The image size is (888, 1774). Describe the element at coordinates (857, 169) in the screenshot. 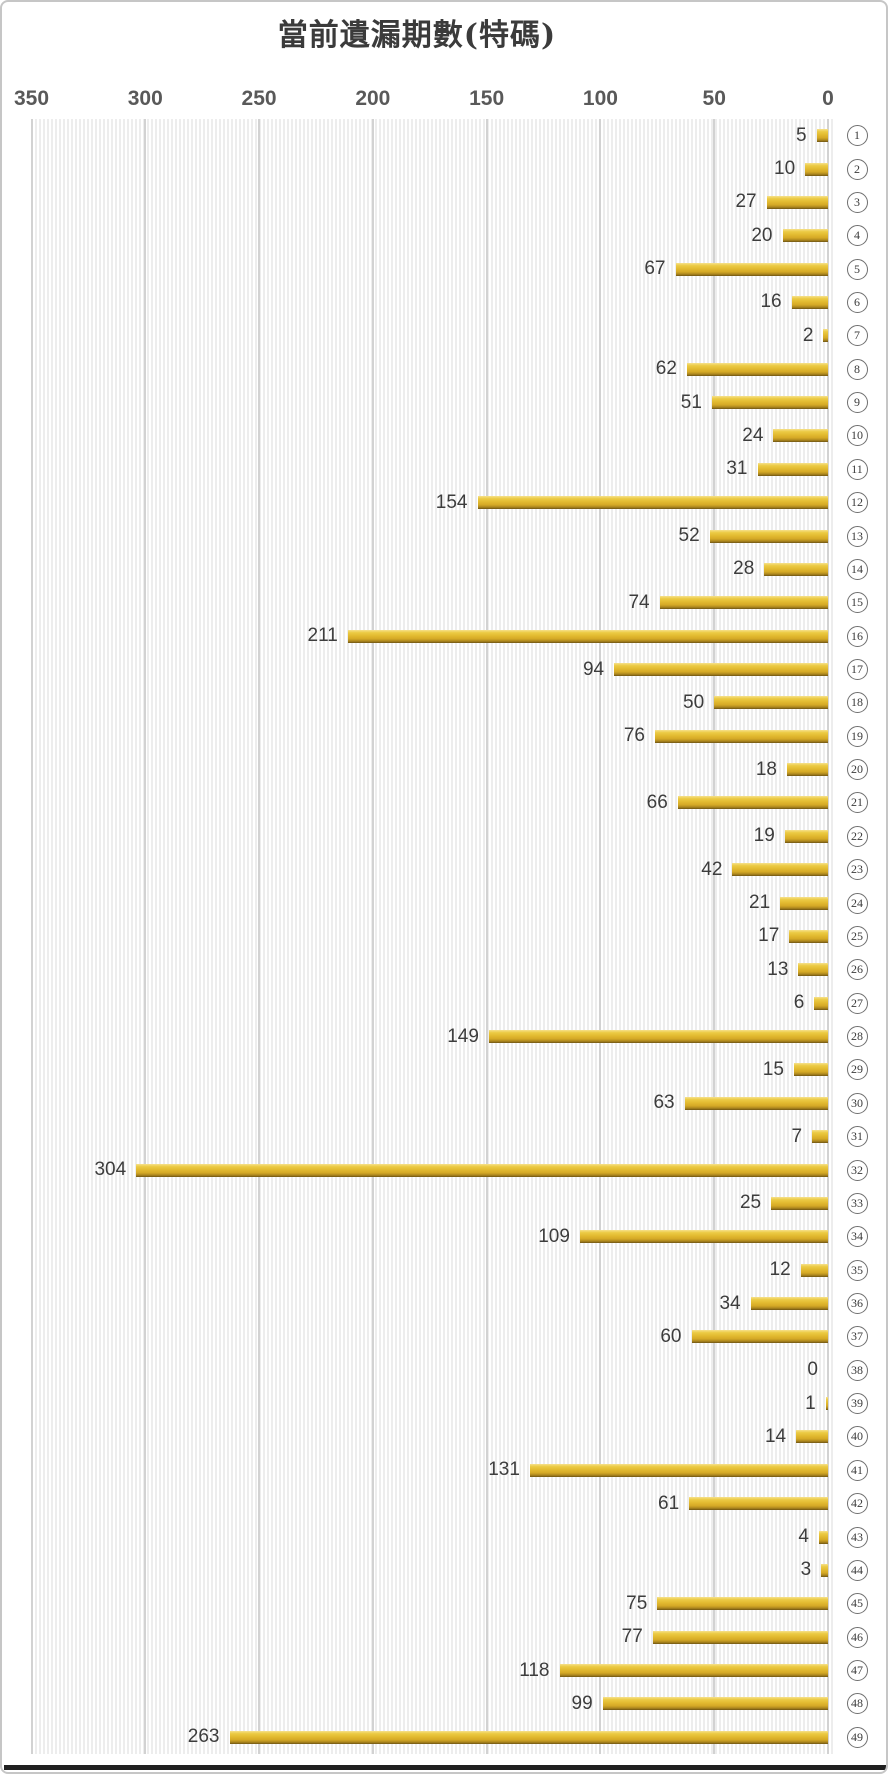

I see `category-circled-number: 2` at that location.